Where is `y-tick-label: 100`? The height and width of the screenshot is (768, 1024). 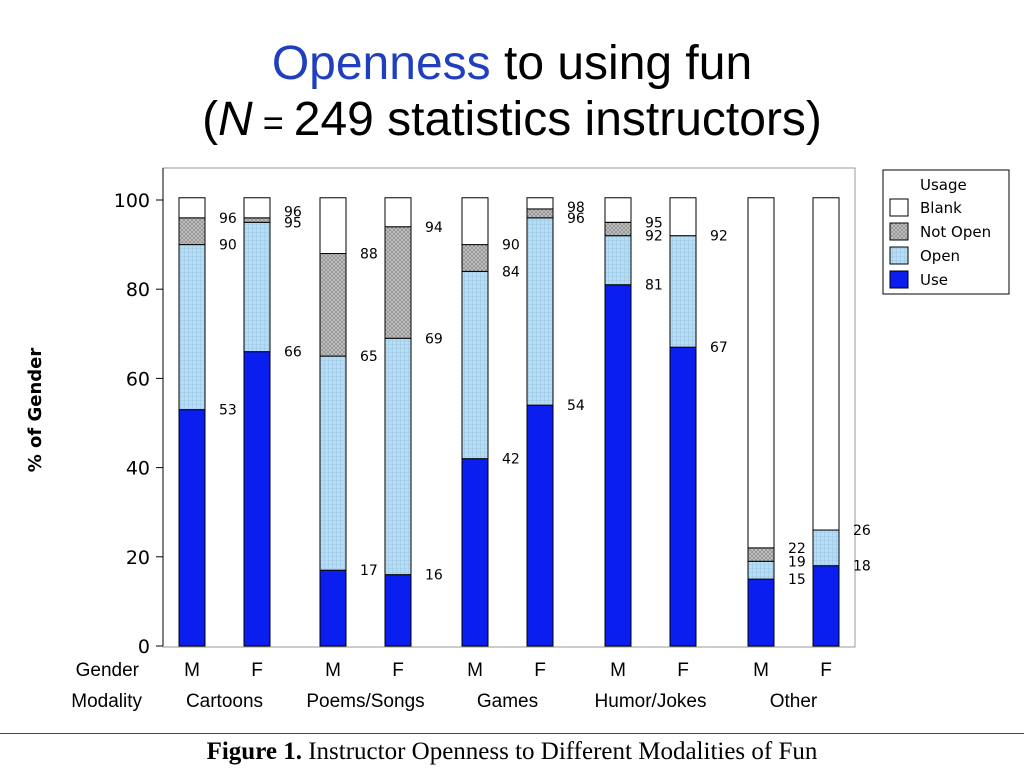
y-tick-label: 100 is located at coordinates (132, 201).